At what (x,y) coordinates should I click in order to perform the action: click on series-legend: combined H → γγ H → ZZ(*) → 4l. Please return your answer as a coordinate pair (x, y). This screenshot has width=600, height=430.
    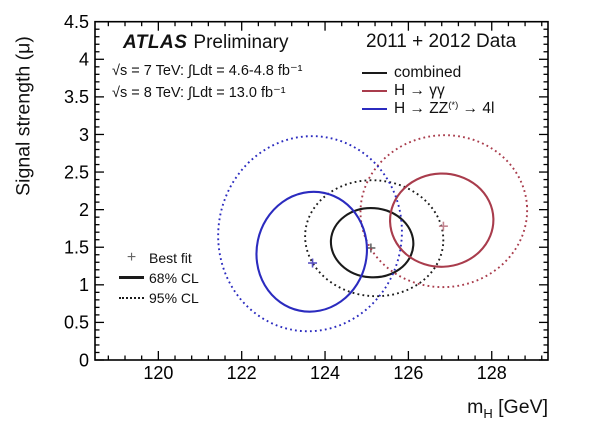
    Looking at the image, I should click on (428, 91).